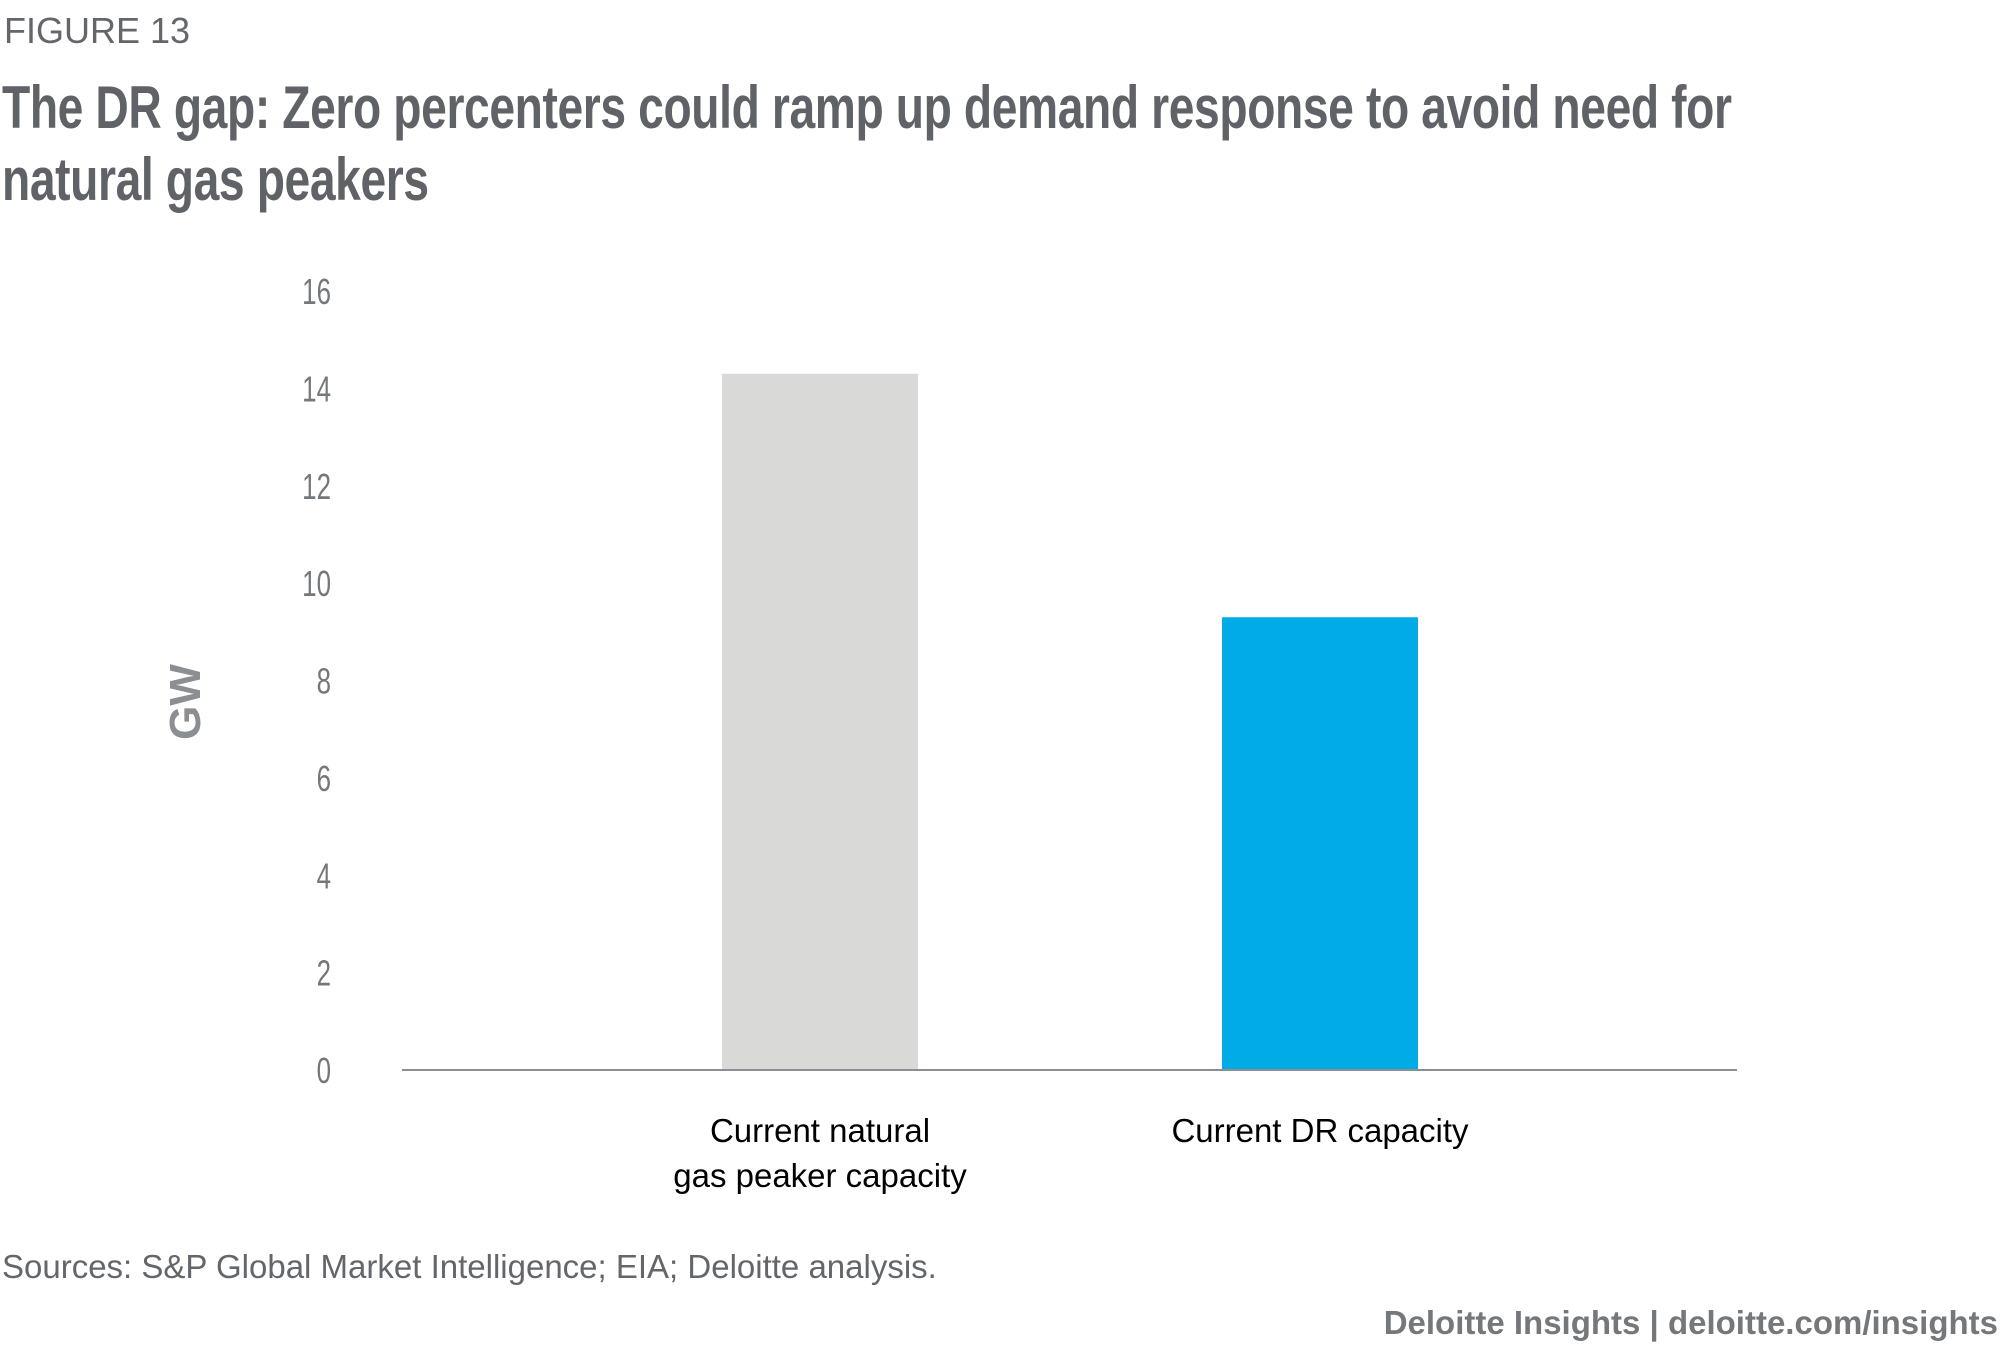 This screenshot has width=2000, height=1357. What do you see at coordinates (97, 30) in the screenshot?
I see `figure-label: FIGURE 13` at bounding box center [97, 30].